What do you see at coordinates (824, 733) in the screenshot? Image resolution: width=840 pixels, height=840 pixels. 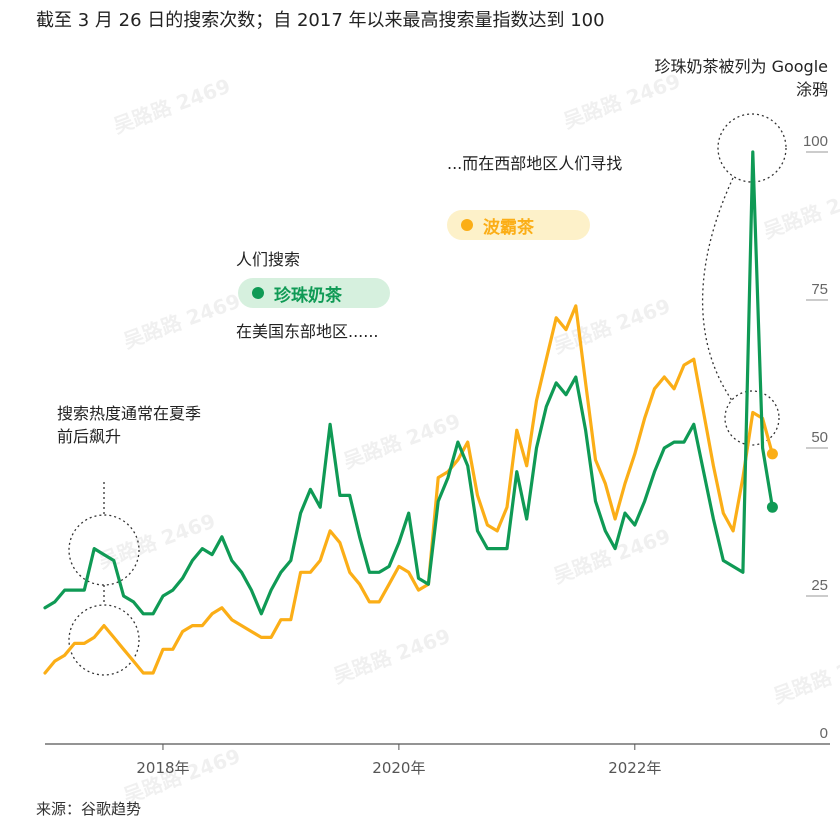 I see `y-tick-label: 0` at bounding box center [824, 733].